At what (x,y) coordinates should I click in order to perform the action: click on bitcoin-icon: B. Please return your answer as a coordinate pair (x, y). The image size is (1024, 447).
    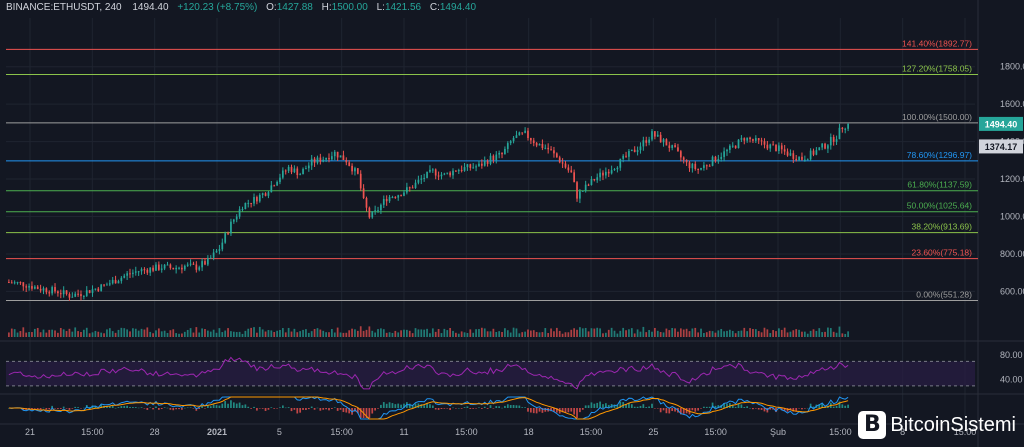
    Looking at the image, I should click on (872, 425).